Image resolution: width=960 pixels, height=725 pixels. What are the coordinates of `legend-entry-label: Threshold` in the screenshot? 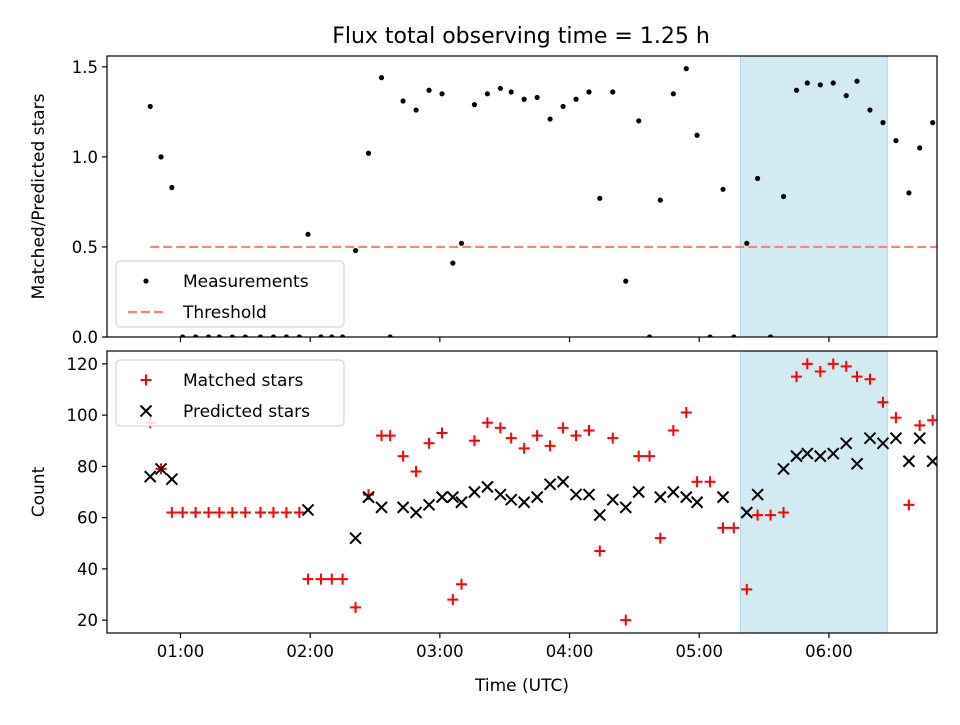 It's located at (224, 313).